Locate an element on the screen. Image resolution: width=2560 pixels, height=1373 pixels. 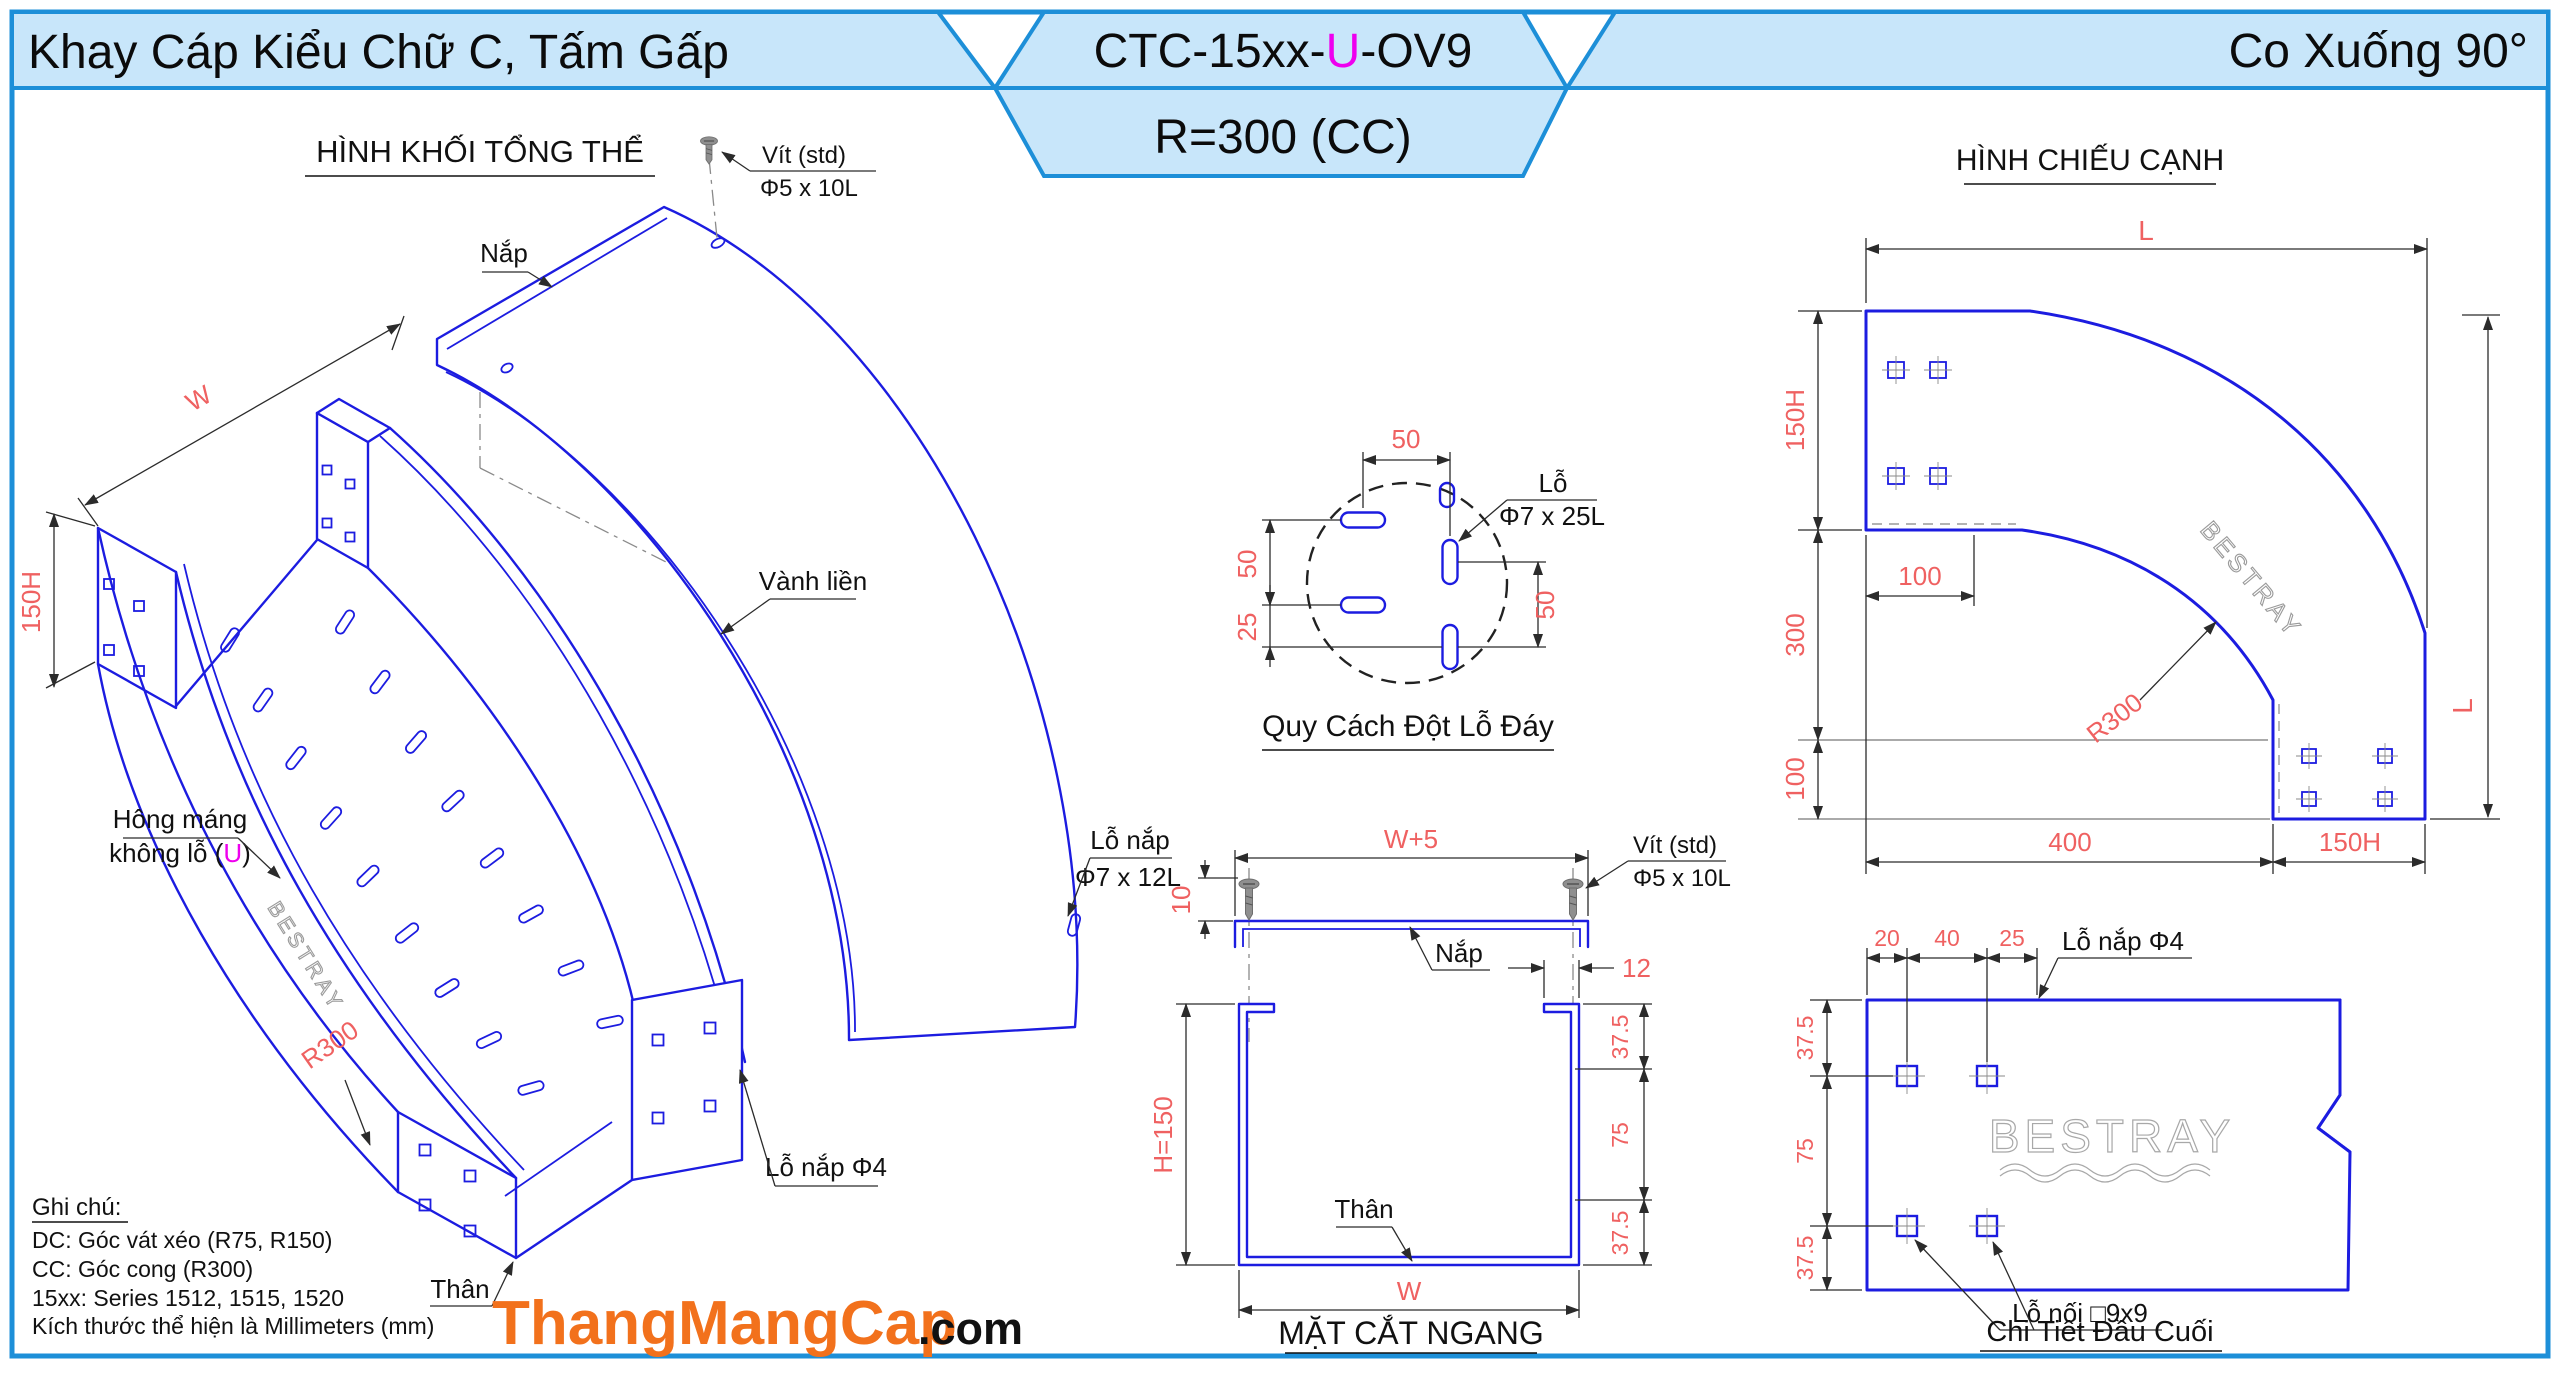
section-label-cover: Nắp is located at coordinates (1459, 953).